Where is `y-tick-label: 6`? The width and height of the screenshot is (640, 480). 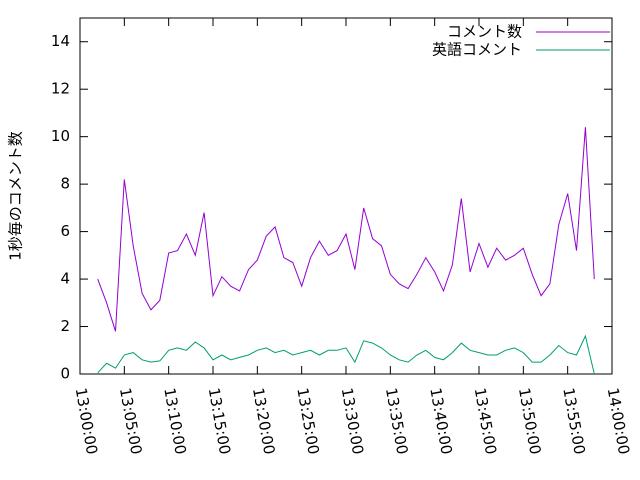
y-tick-label: 6 is located at coordinates (65, 231).